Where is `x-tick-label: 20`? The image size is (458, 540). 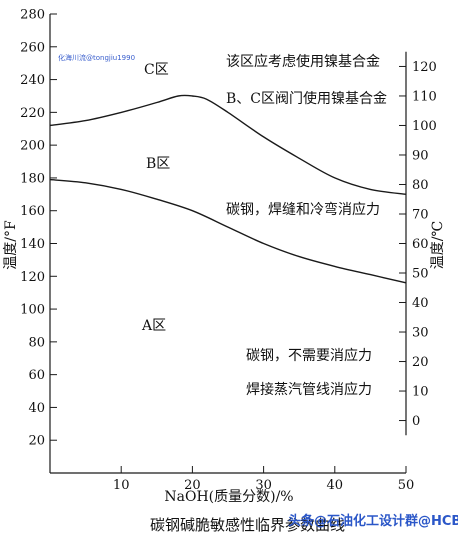 x-tick-label: 20 is located at coordinates (192, 485).